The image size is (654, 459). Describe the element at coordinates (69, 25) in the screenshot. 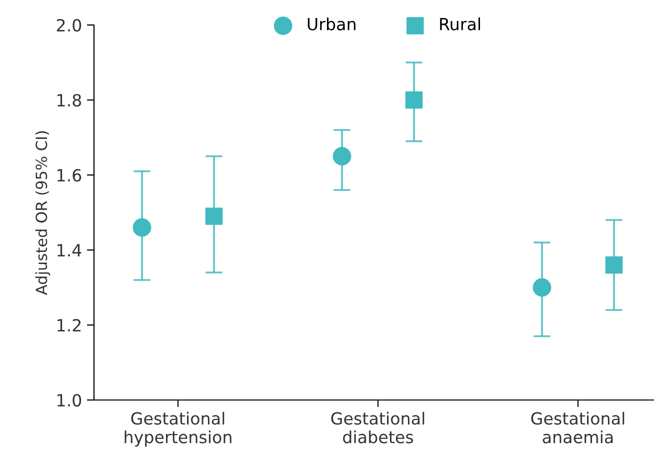

I see `y-tick-label: 2.0` at that location.